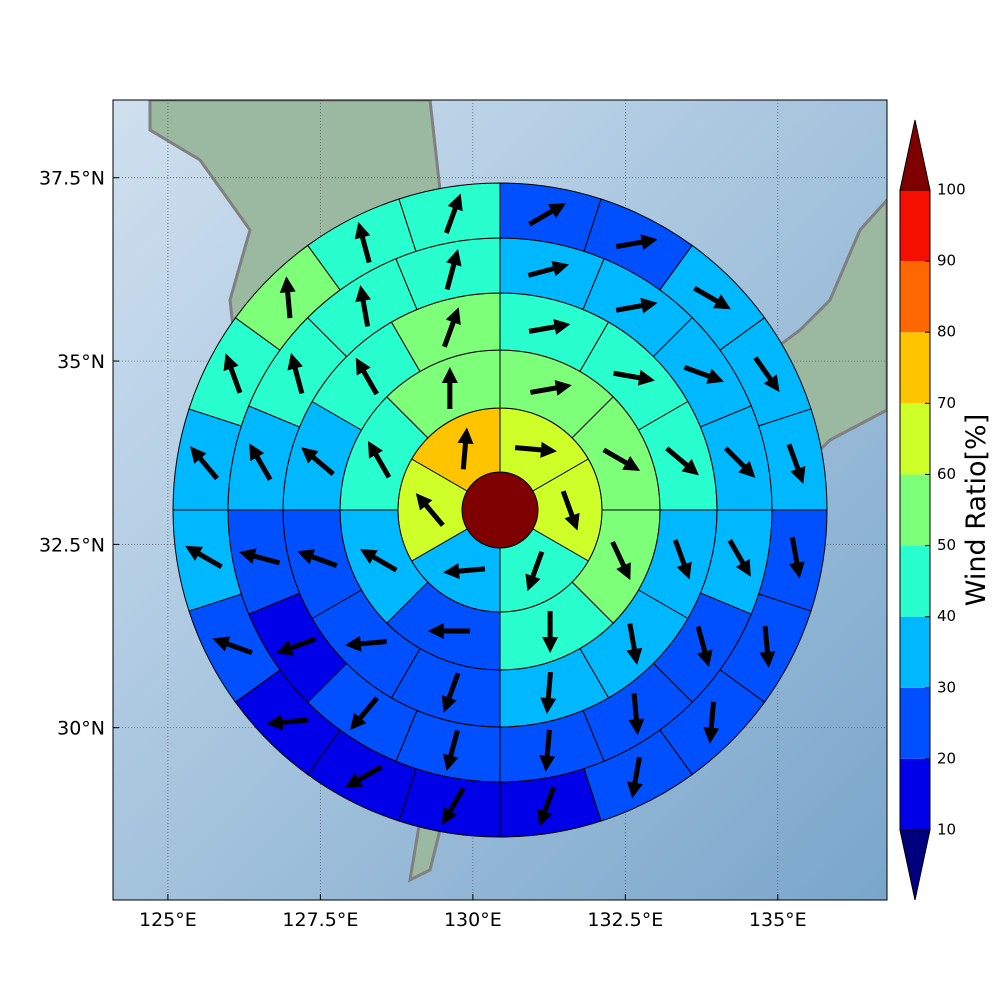 Image resolution: width=1000 pixels, height=1004 pixels. I want to click on colorbar-under, so click(915, 865).